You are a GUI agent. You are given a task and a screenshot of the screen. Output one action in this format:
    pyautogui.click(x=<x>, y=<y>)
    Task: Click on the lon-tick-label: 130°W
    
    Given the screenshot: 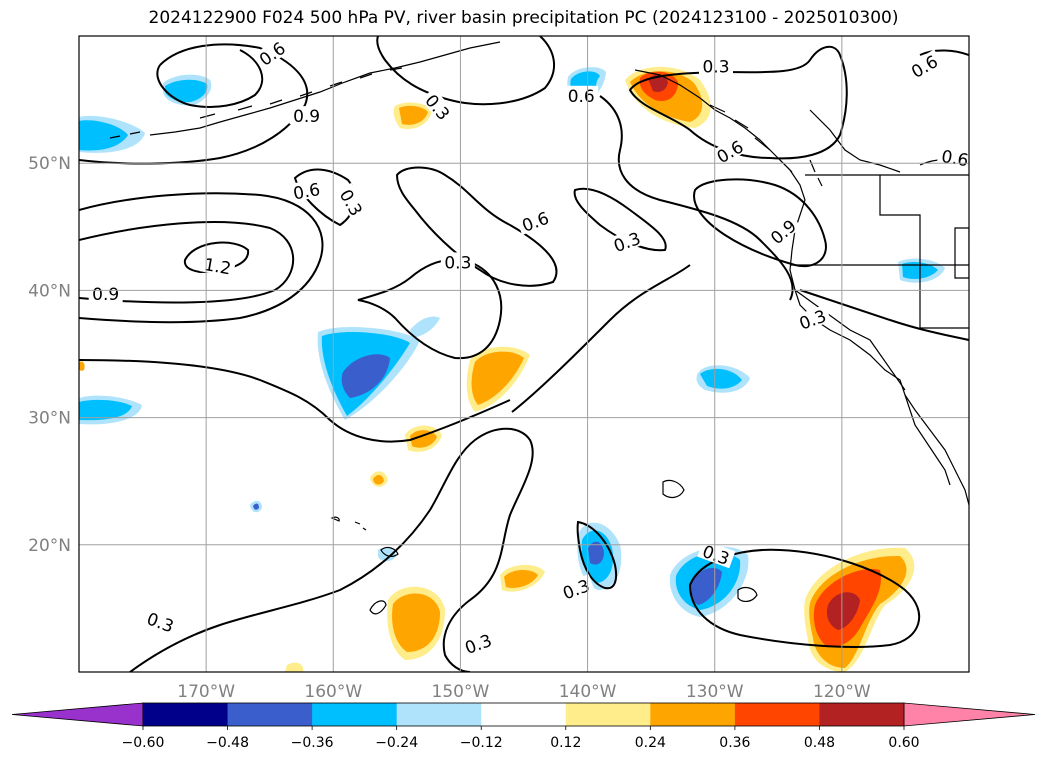 What is the action you would take?
    pyautogui.click(x=715, y=692)
    